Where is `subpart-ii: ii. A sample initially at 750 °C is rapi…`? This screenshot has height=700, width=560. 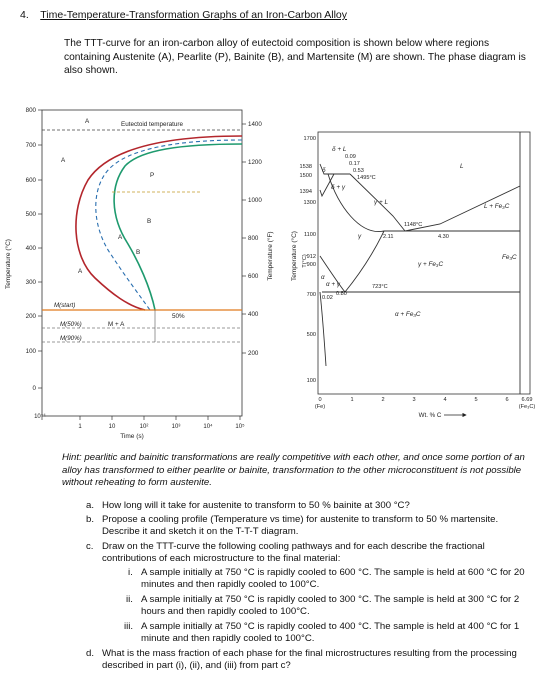
subpart-ii: ii. A sample initially at 750 °C is rapi… is located at coordinates (331, 606).